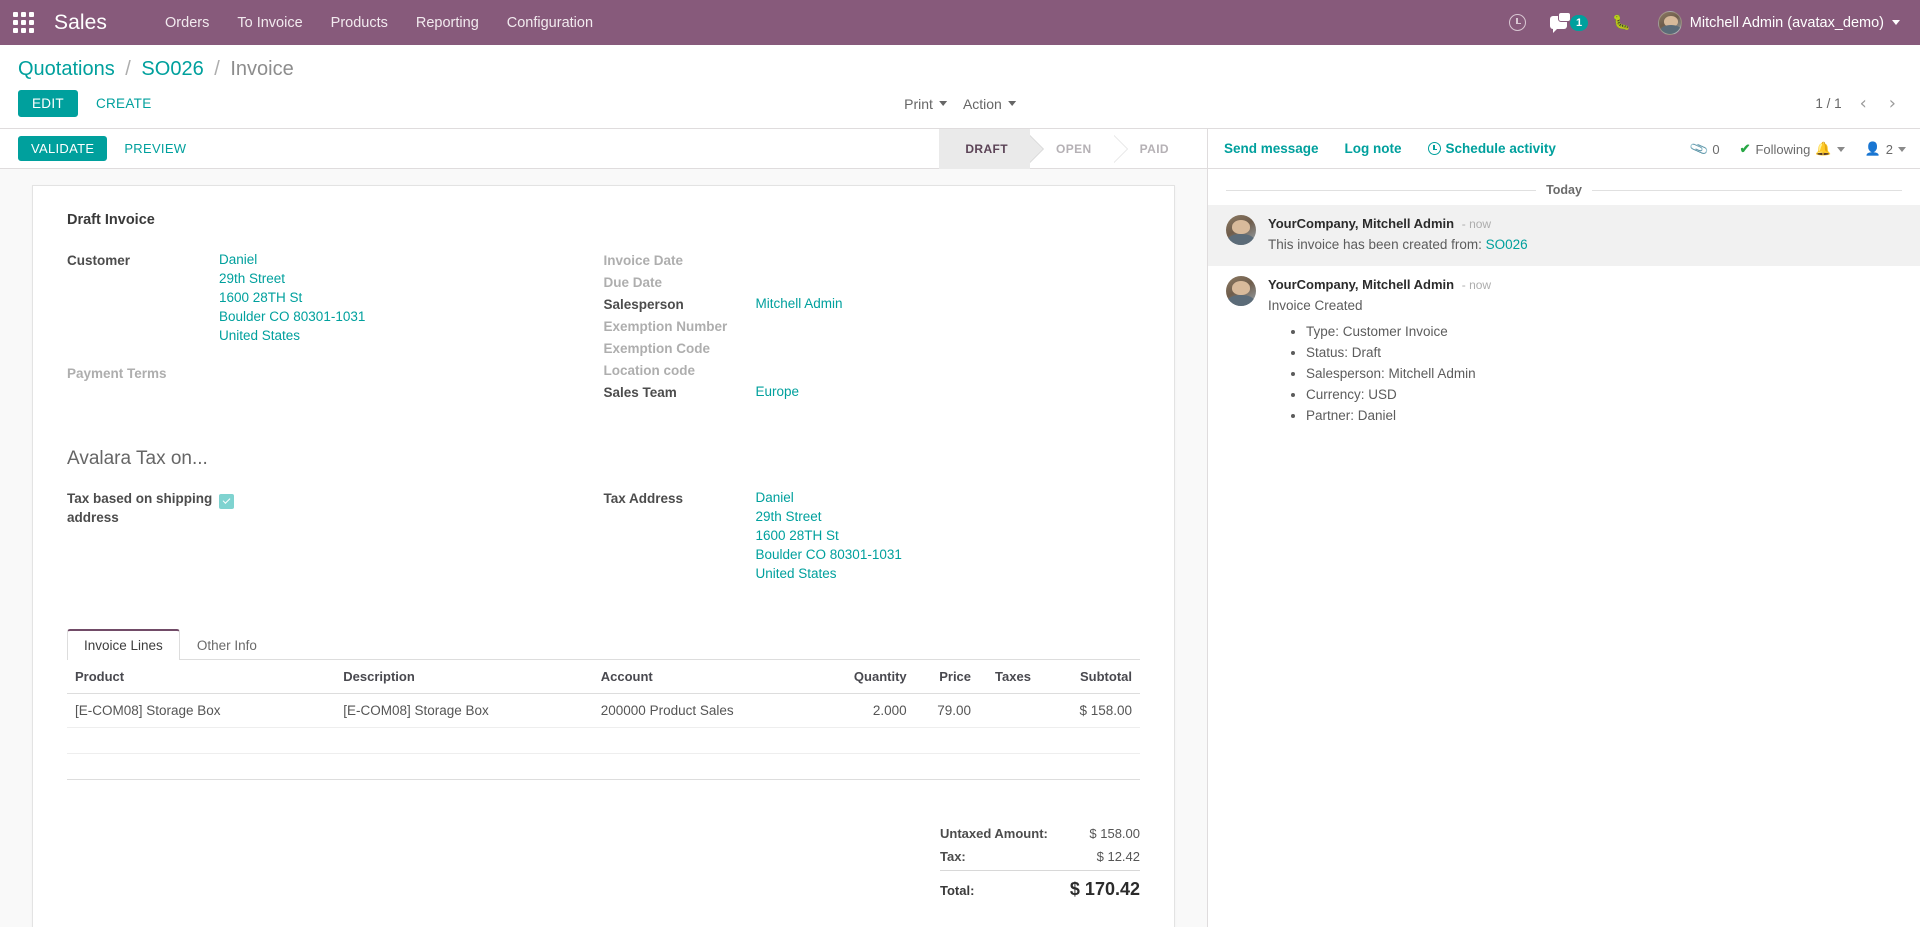 This screenshot has width=1920, height=927. What do you see at coordinates (1604, 352) in the screenshot?
I see `bullet-status: Status: Draft` at bounding box center [1604, 352].